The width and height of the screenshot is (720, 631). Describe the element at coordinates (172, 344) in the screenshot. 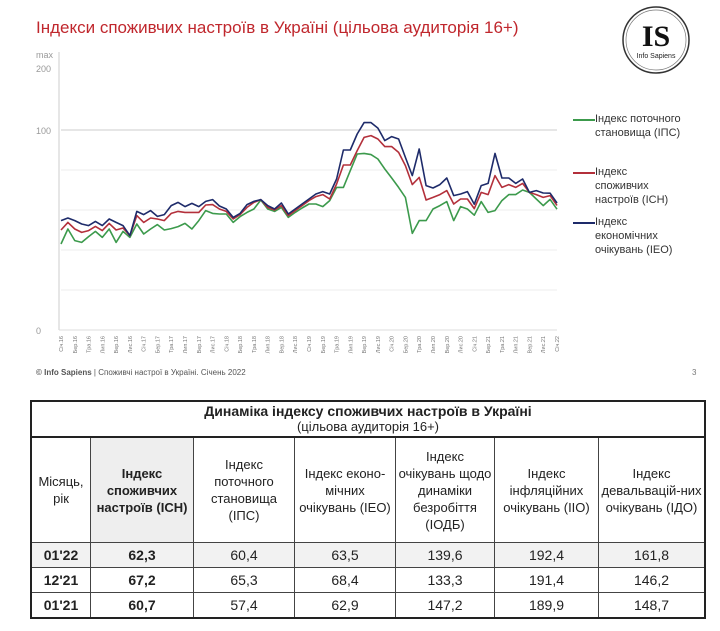

I see `x-tick-label: Тра.17` at that location.